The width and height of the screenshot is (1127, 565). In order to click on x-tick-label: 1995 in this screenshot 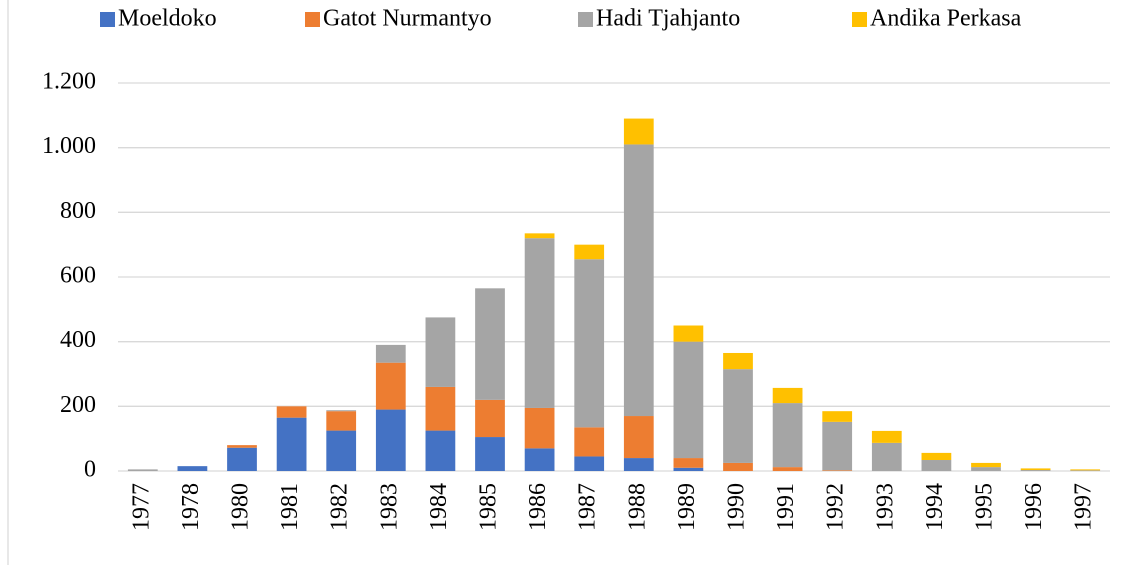, I will do `click(985, 507)`.